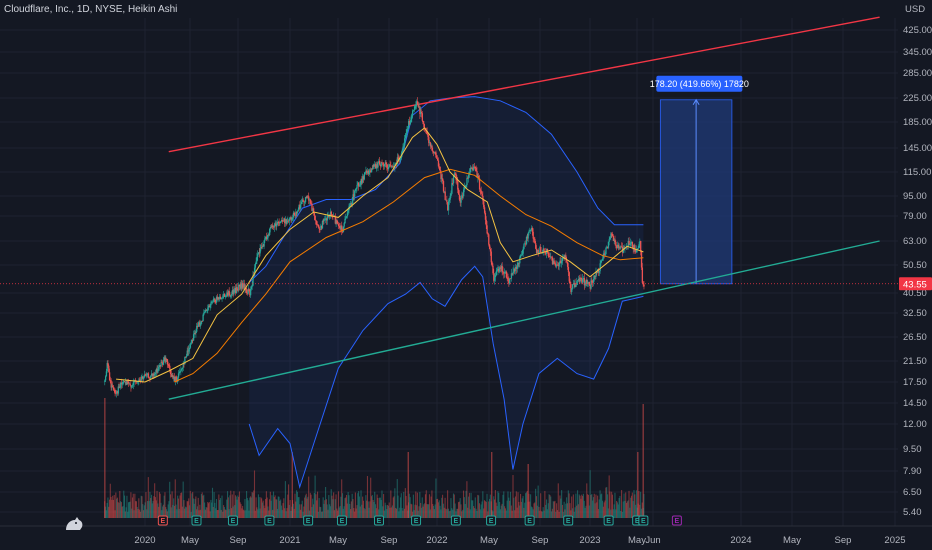  I want to click on price-range-measure: 178.20 (419.66%) 17820, so click(699, 180).